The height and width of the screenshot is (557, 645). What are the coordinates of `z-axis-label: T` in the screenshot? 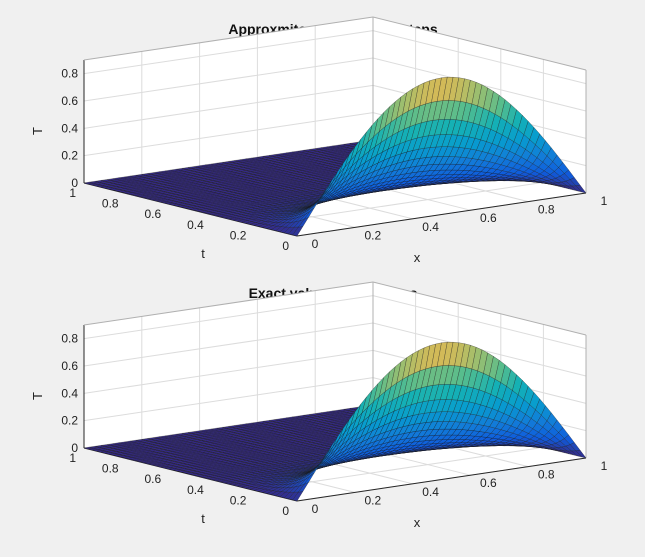 It's located at (37, 131).